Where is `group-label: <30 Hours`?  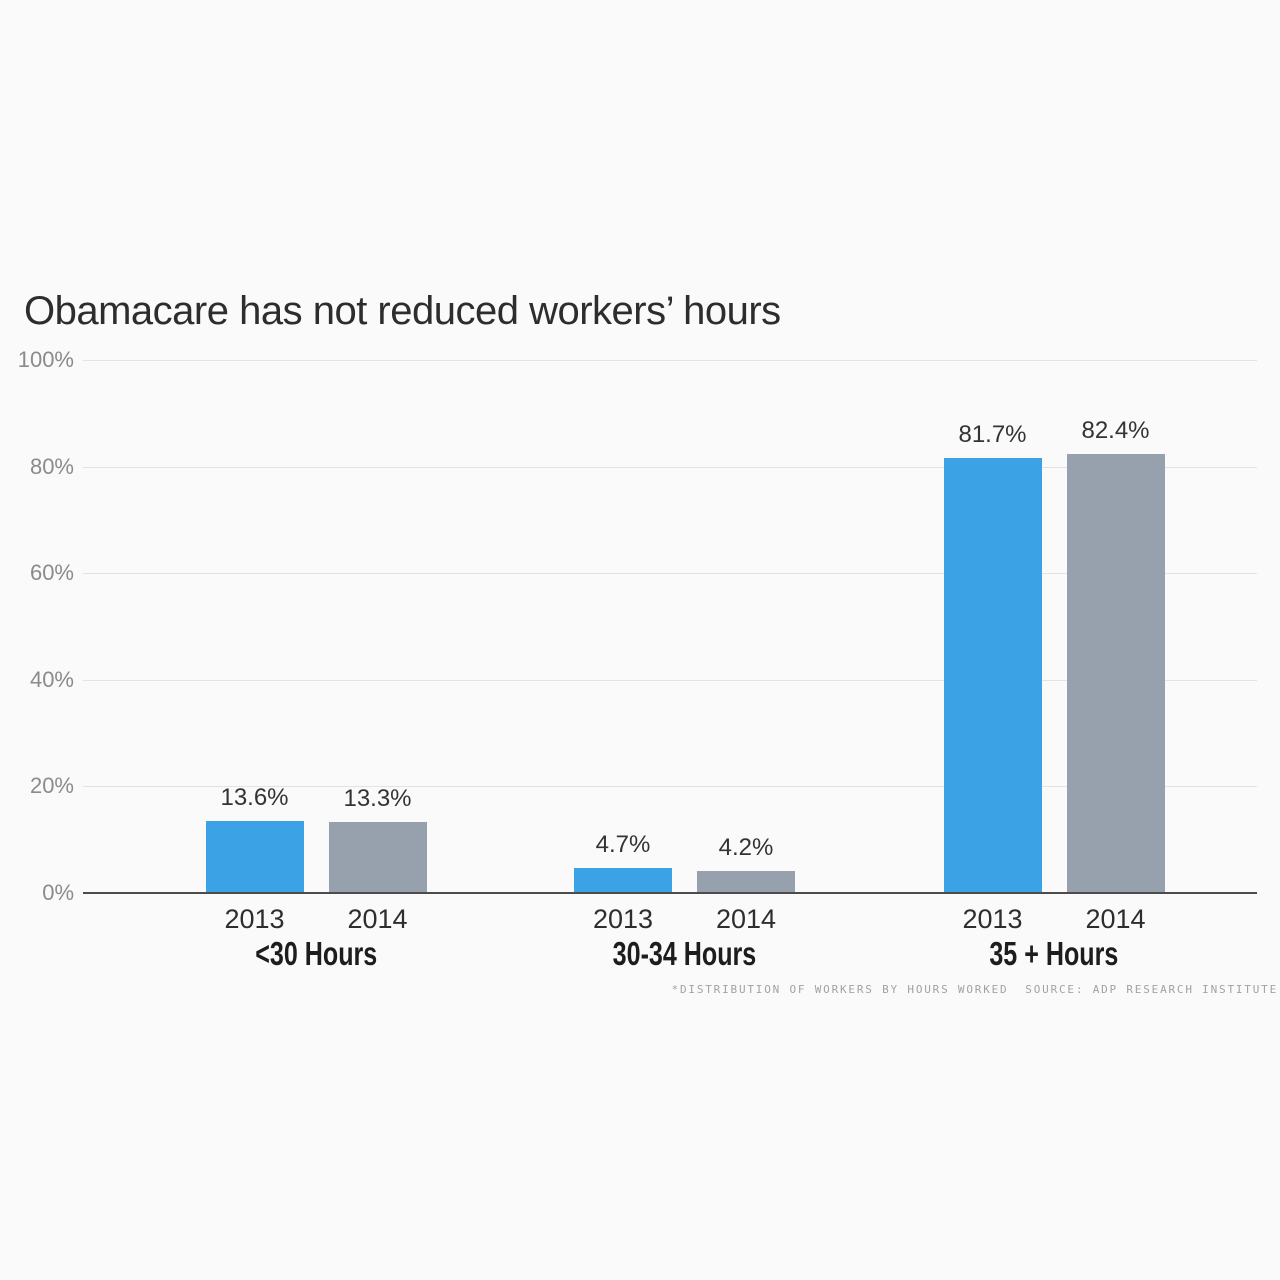
group-label: <30 Hours is located at coordinates (316, 954).